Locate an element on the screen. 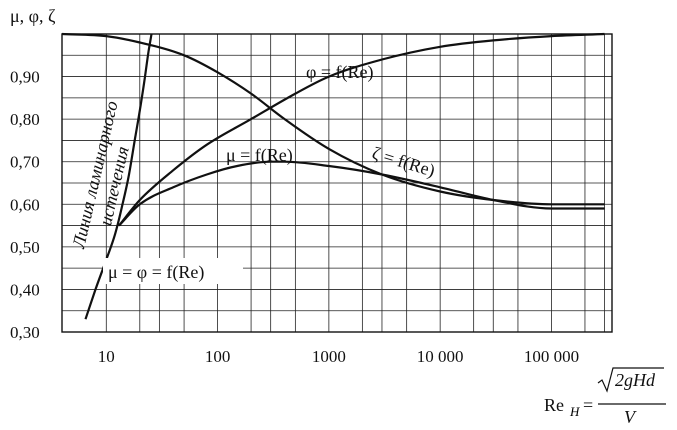  reynolds-formula: Re H = 2gHd V is located at coordinates (605, 397).